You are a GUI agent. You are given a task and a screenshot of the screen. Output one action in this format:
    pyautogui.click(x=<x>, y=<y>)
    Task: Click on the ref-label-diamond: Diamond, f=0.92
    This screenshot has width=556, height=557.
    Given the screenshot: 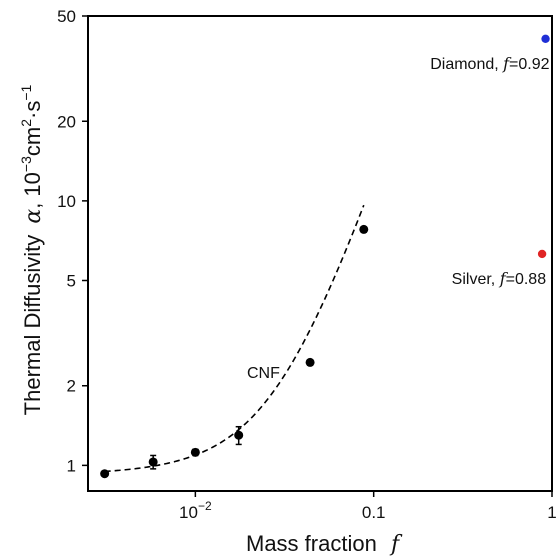 What is the action you would take?
    pyautogui.click(x=489, y=63)
    